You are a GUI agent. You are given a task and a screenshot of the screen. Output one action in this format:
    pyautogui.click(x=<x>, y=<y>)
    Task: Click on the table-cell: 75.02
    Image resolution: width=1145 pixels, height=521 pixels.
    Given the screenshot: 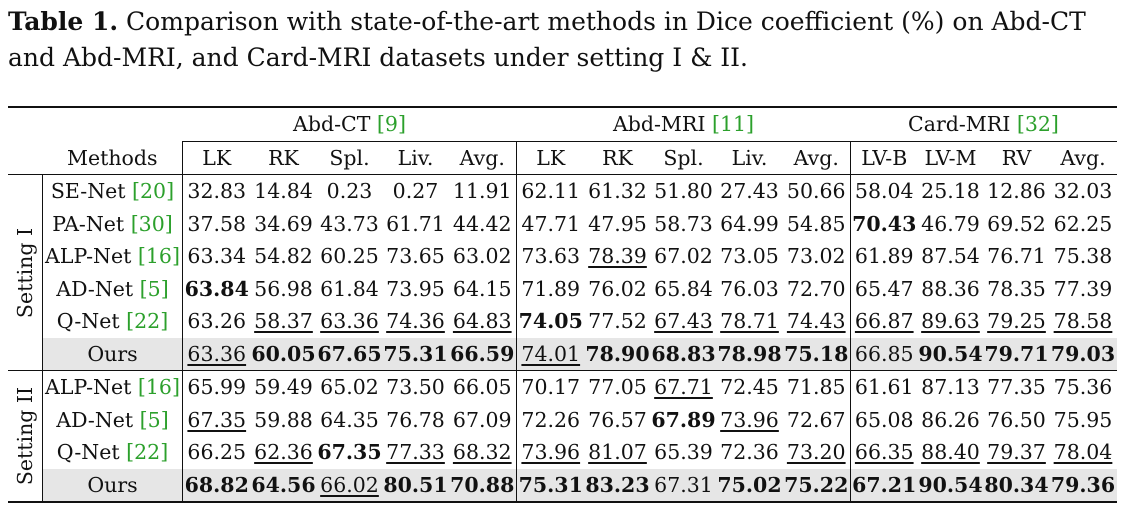 What is the action you would take?
    pyautogui.click(x=749, y=485)
    